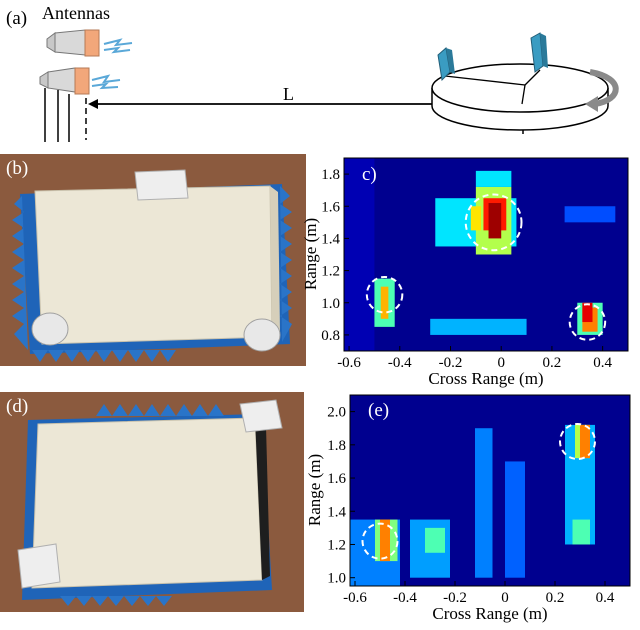 Image resolution: width=640 pixels, height=630 pixels. What do you see at coordinates (17, 18) in the screenshot?
I see `panel-label-a: (a)` at bounding box center [17, 18].